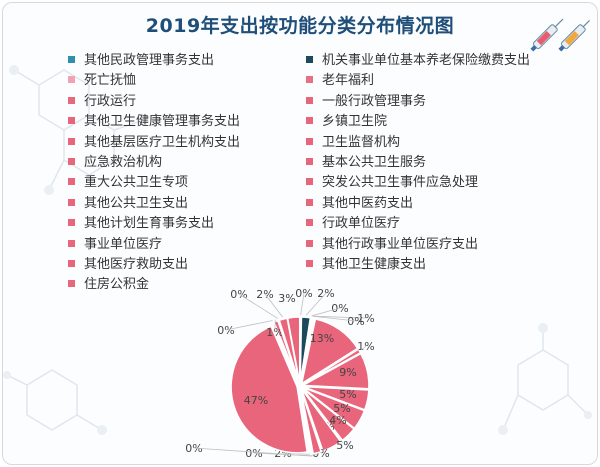  What do you see at coordinates (110, 101) in the screenshot?
I see `legend-label: 行政运行` at bounding box center [110, 101].